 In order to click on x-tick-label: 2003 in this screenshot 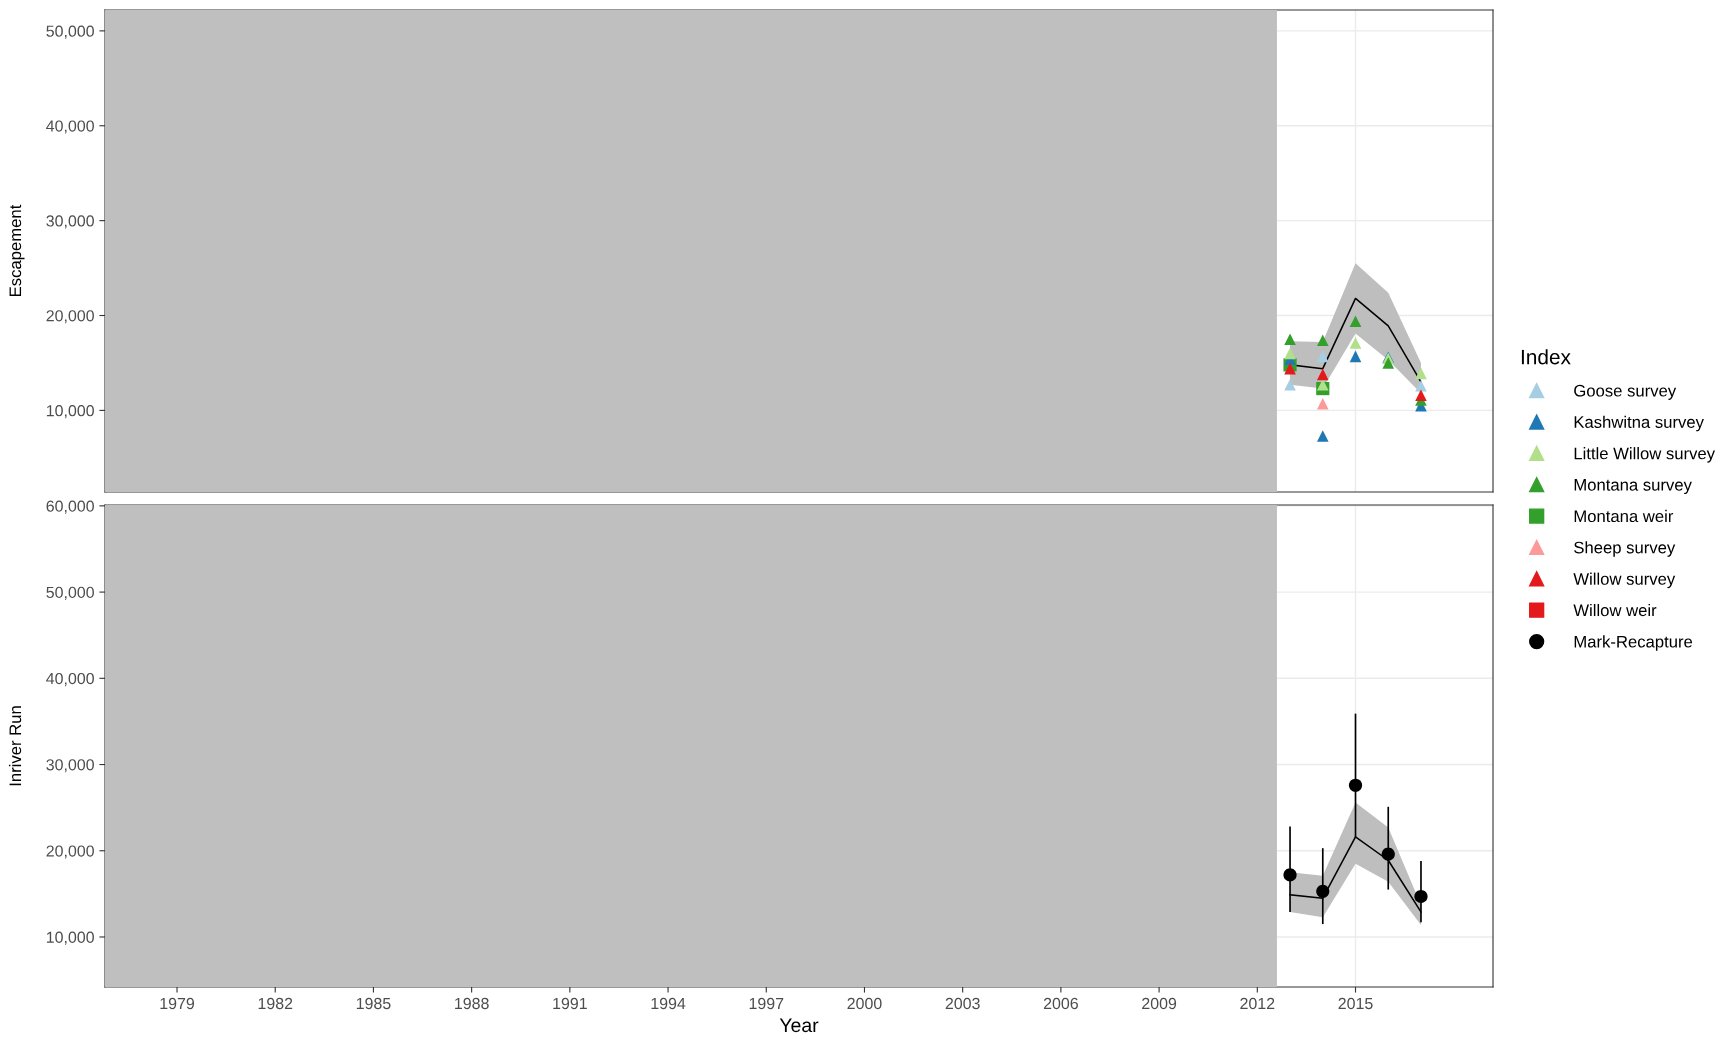, I will do `click(962, 1003)`.